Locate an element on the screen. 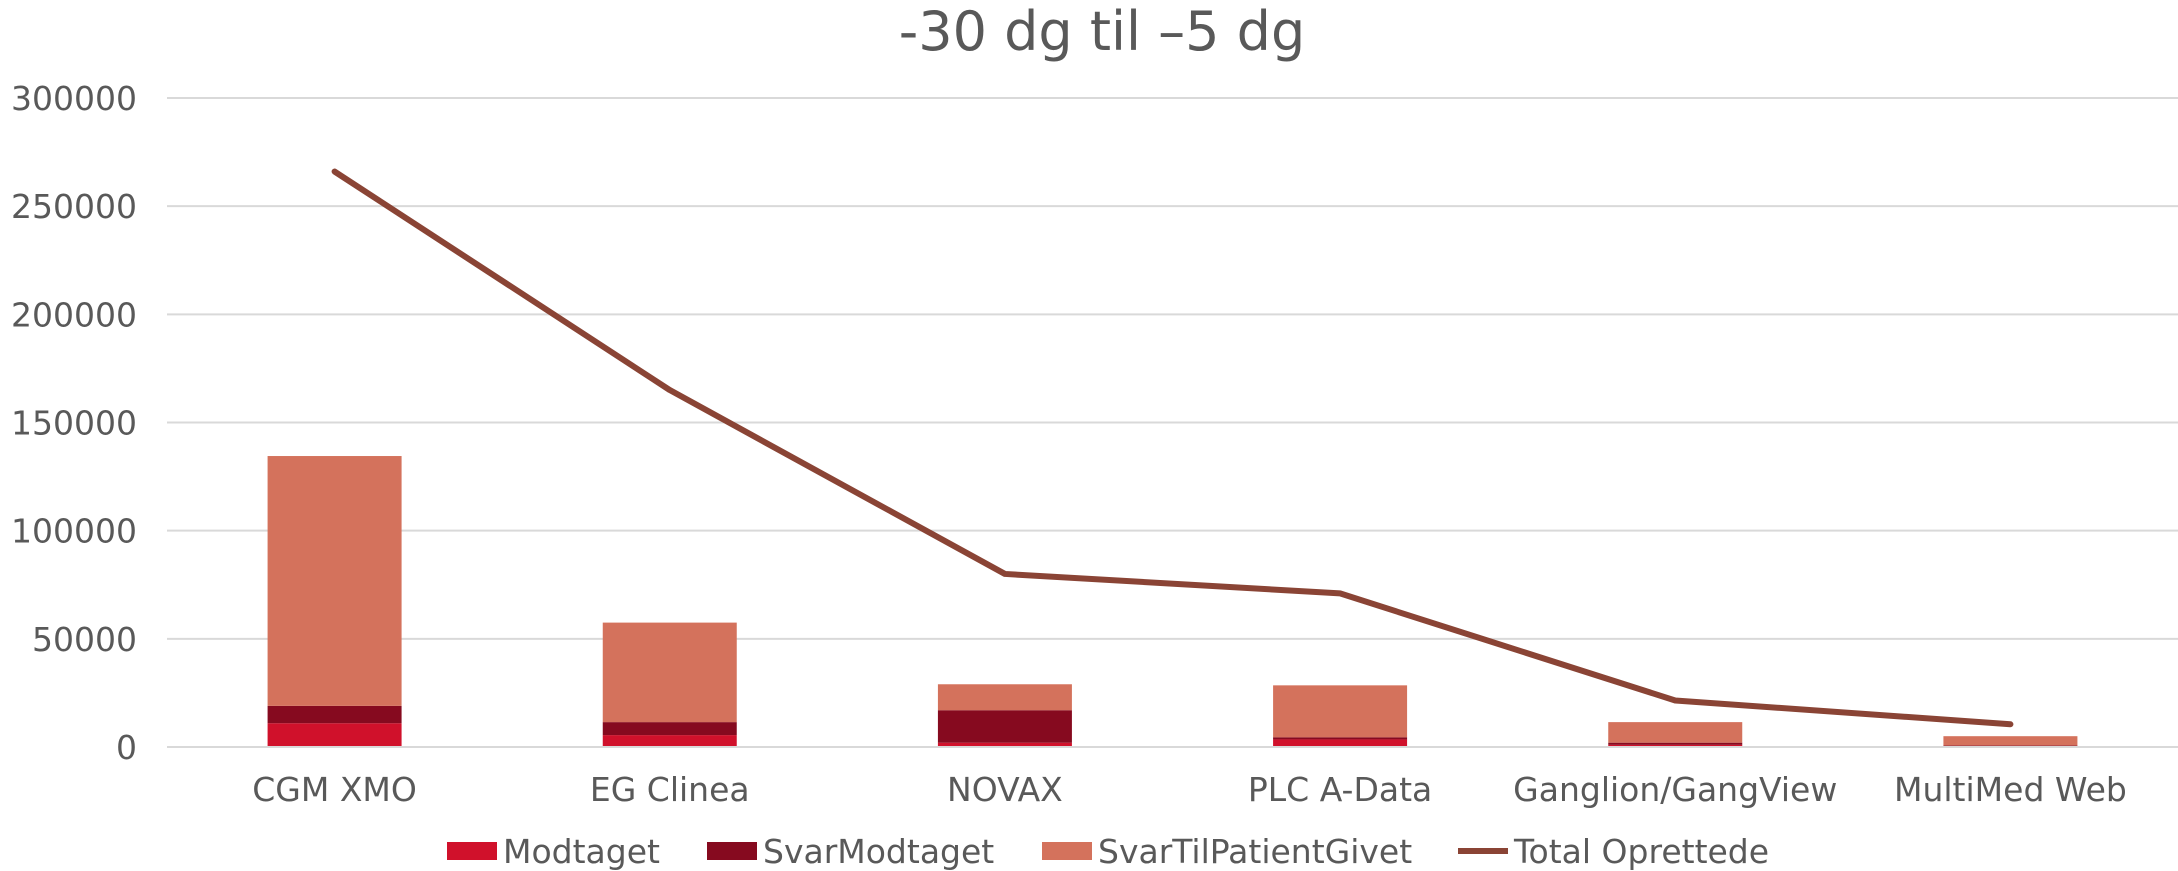 The image size is (2178, 871). y-tick-label: 50000 is located at coordinates (84, 639).